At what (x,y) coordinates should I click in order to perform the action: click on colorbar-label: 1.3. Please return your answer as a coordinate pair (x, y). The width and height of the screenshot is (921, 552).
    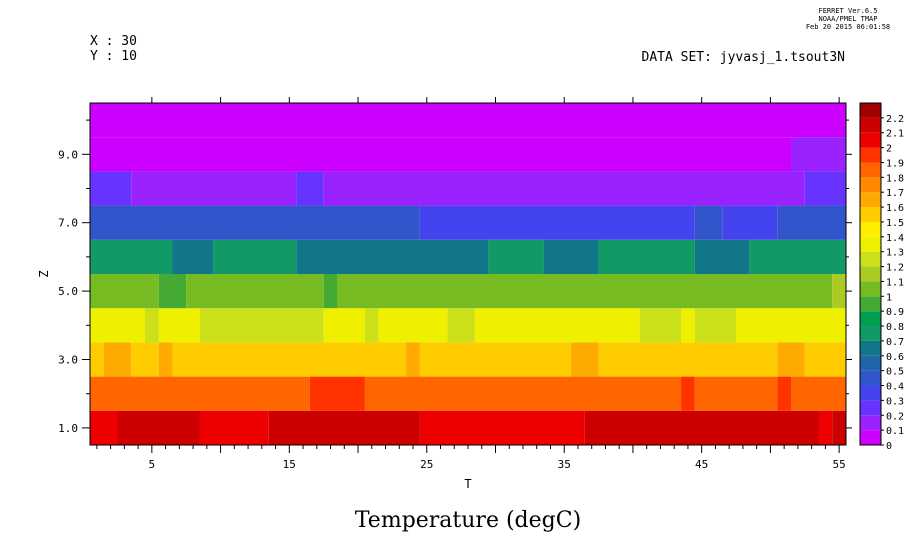
    Looking at the image, I should click on (895, 253).